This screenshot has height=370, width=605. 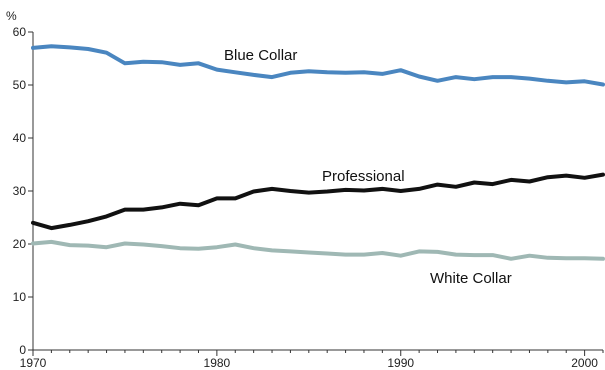 I want to click on y-tick-label: 30, so click(x=20, y=191).